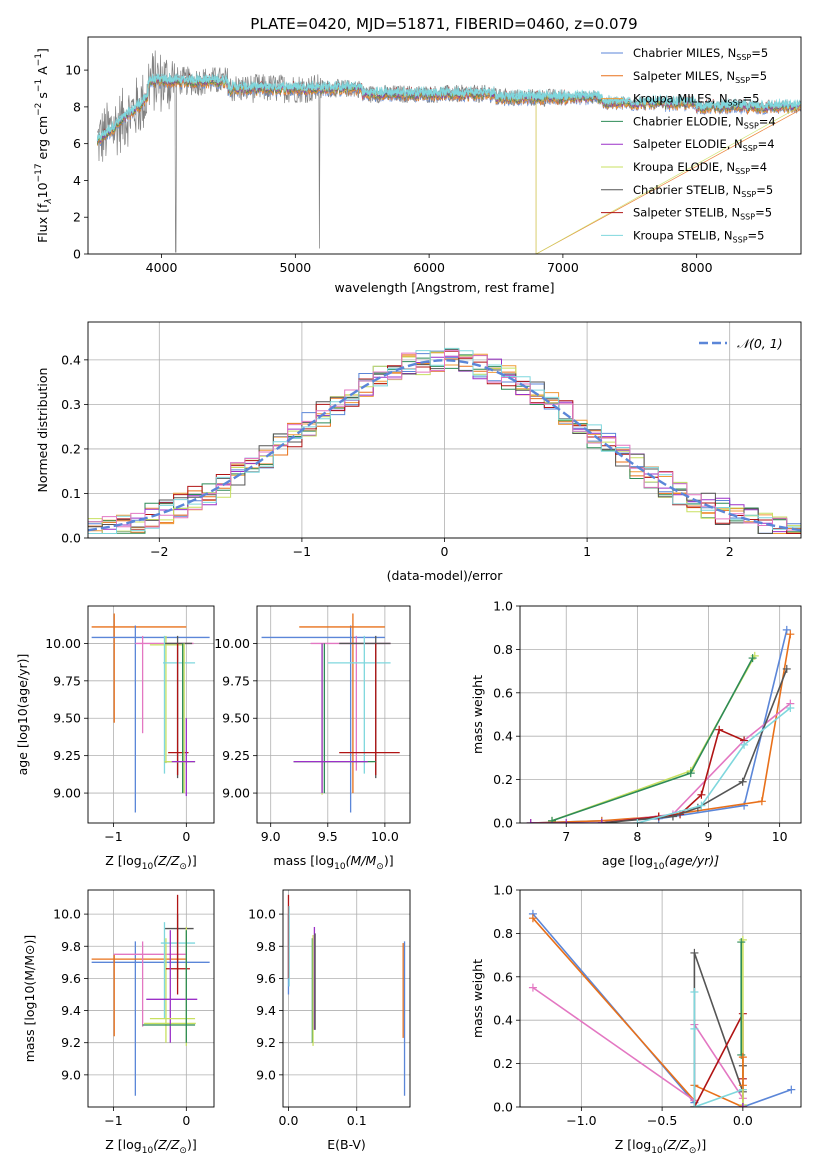  Describe the element at coordinates (660, 862) in the screenshot. I see `x-axis-label: age [log10(age/yr)]` at that location.